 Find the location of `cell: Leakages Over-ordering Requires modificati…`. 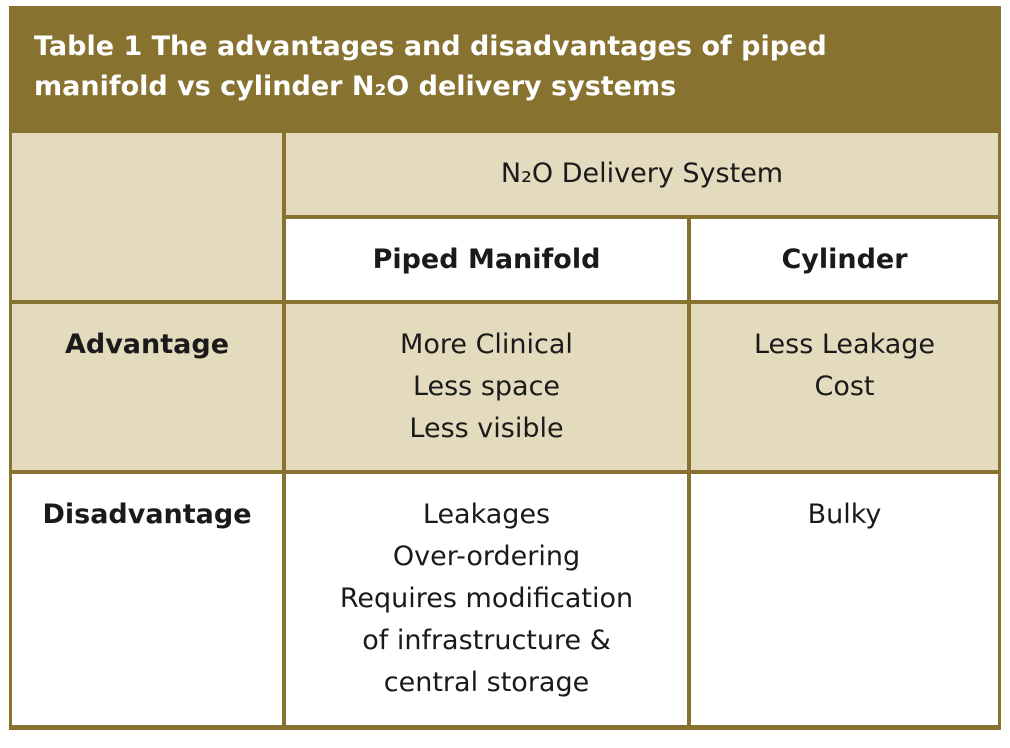

cell: Leakages Over-ordering Requires modificati… is located at coordinates (486, 597).